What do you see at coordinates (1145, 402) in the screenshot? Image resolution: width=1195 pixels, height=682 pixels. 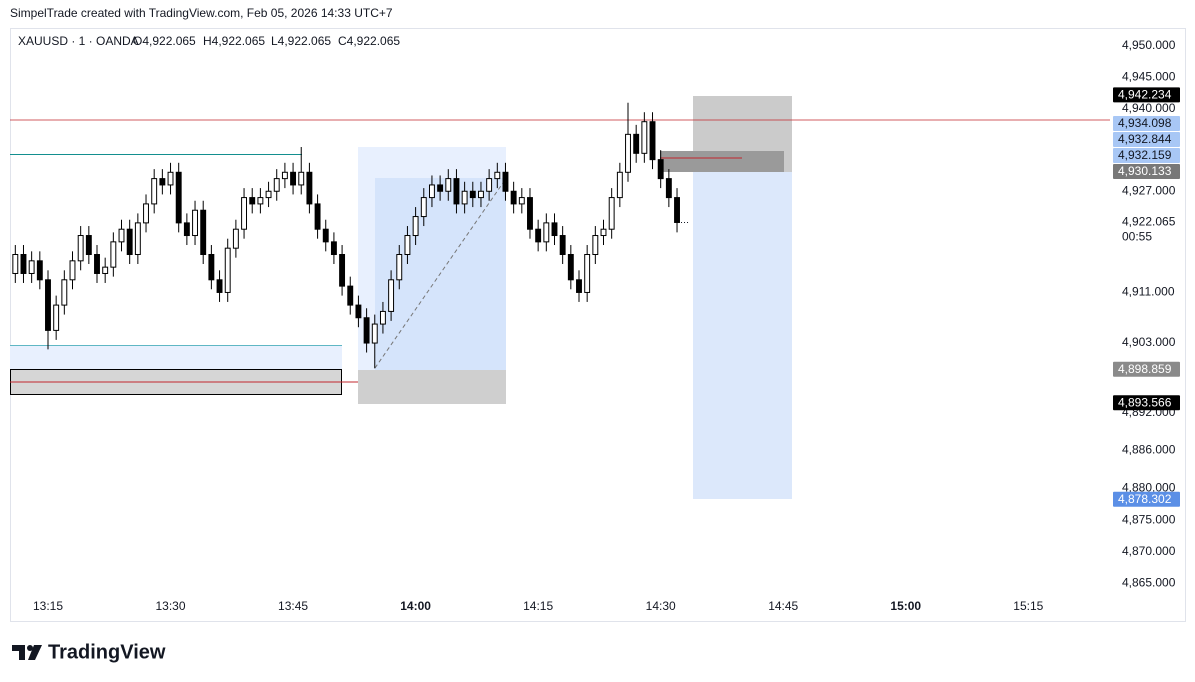 I see `price-label: 4,893.566` at bounding box center [1145, 402].